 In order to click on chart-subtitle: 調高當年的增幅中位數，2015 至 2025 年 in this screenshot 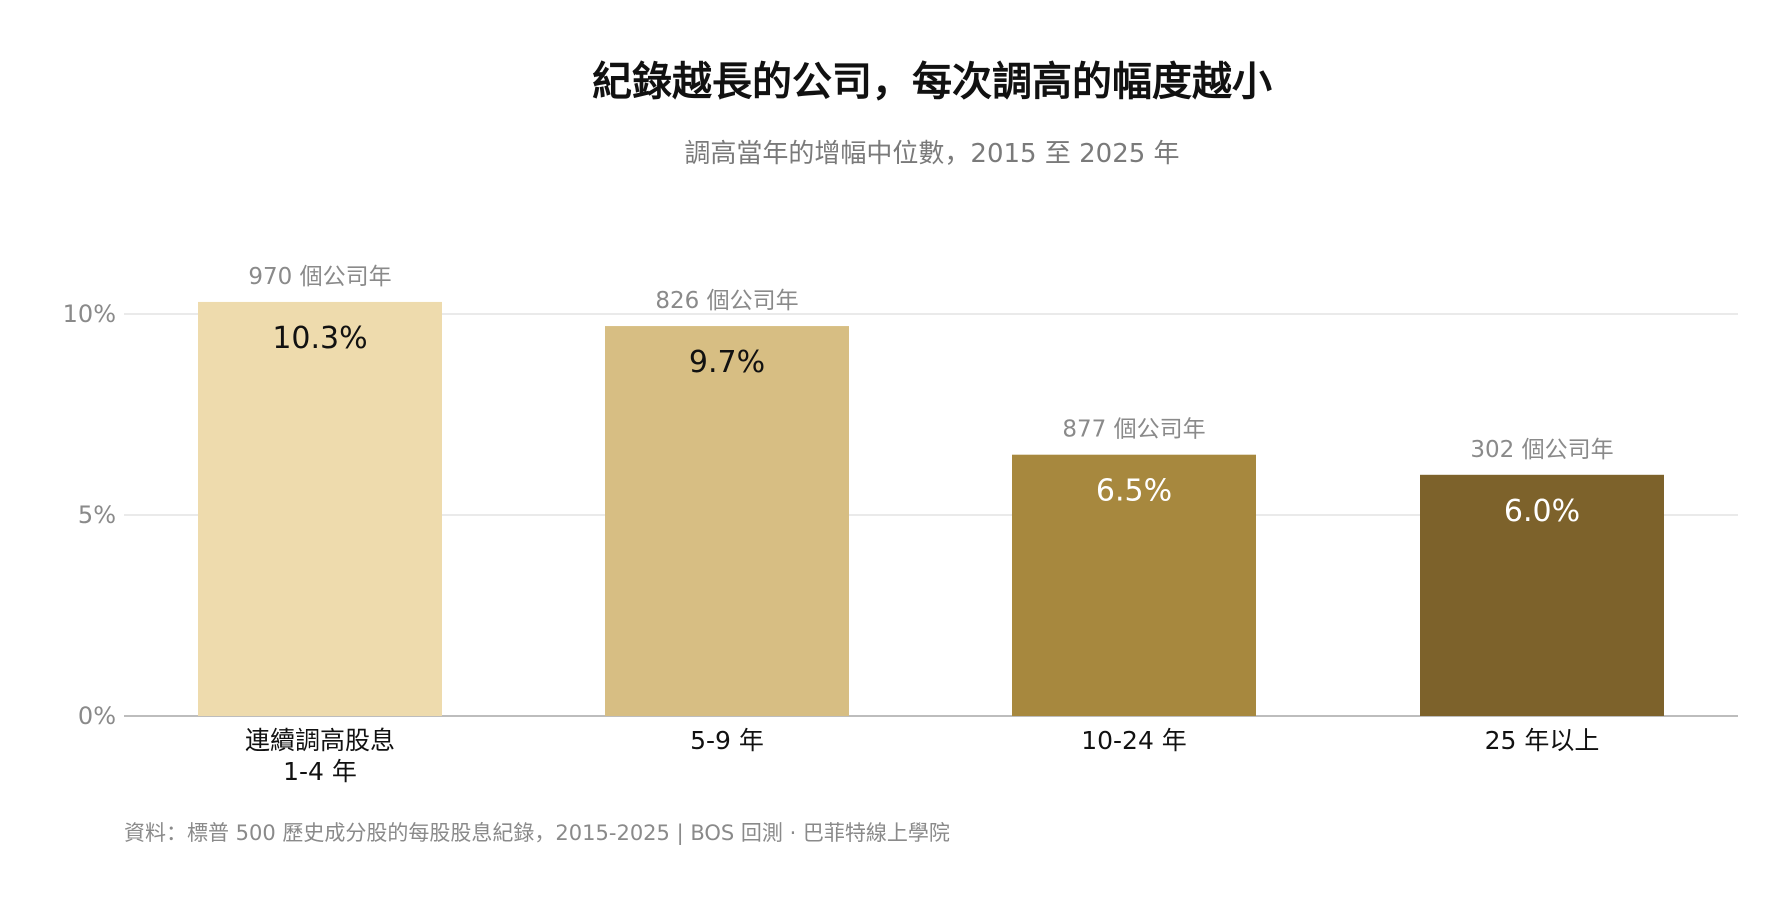, I will do `click(931, 154)`.